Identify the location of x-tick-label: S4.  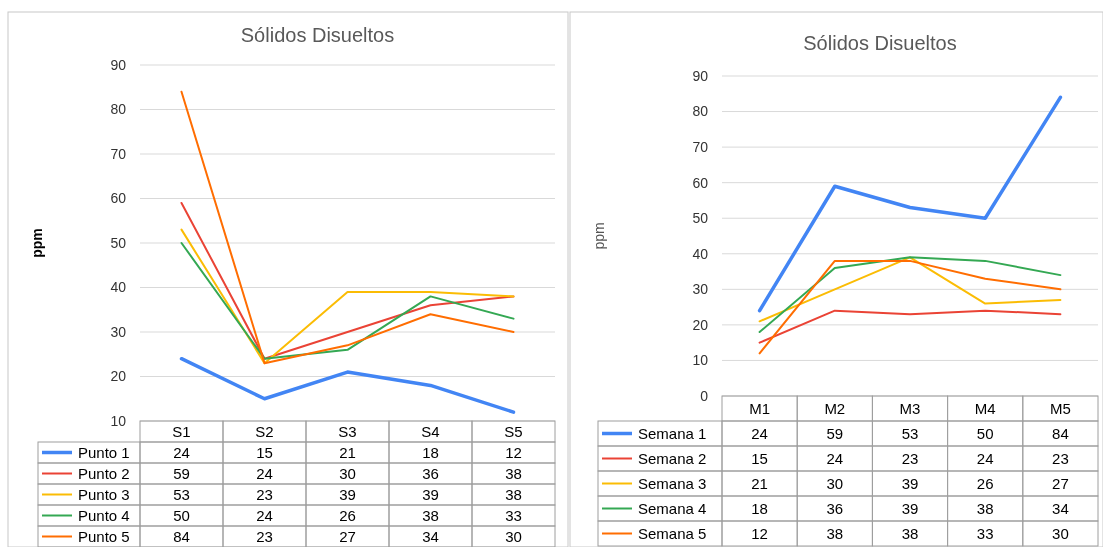
(430, 431).